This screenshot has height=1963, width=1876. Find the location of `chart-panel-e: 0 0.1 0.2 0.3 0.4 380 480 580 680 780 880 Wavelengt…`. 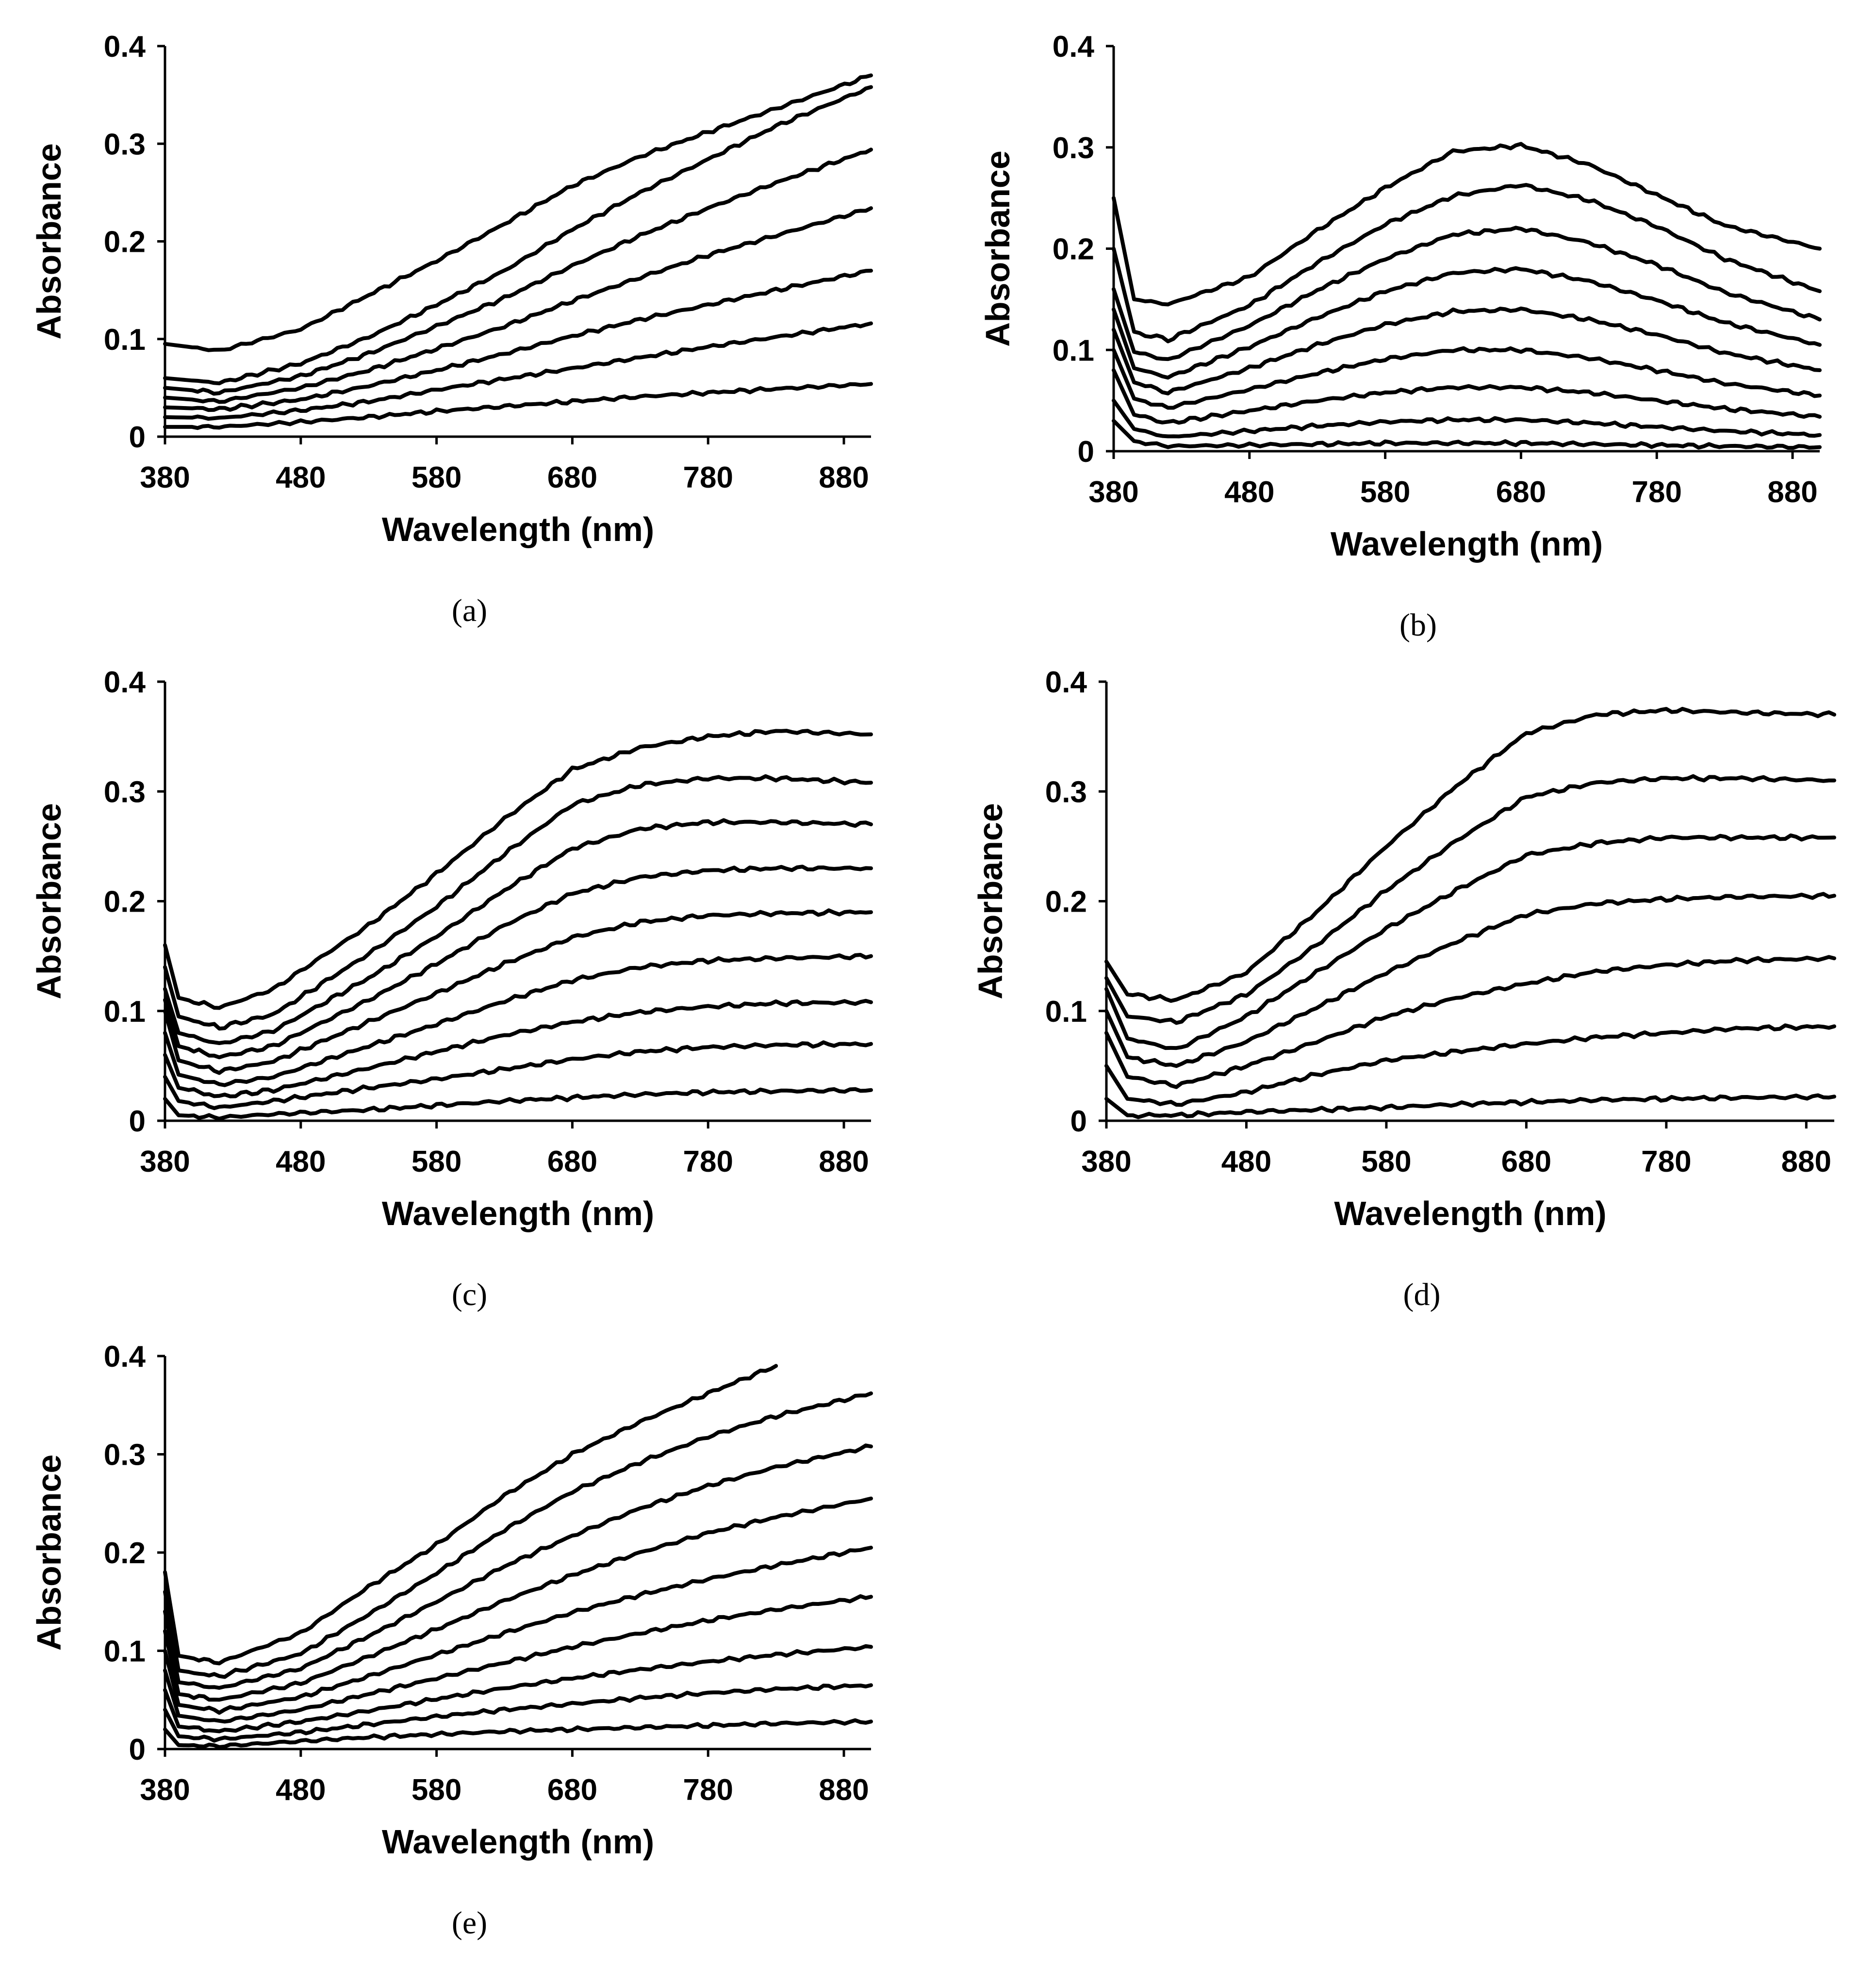

chart-panel-e: 0 0.1 0.2 0.3 0.4 380 480 580 680 780 880 Wavelengt… is located at coordinates (451, 1640).